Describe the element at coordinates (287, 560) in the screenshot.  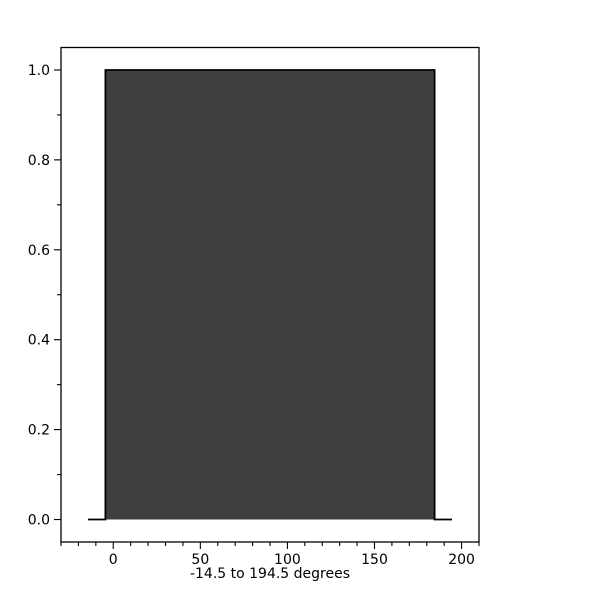
I see `x-tick-label: 100` at that location.